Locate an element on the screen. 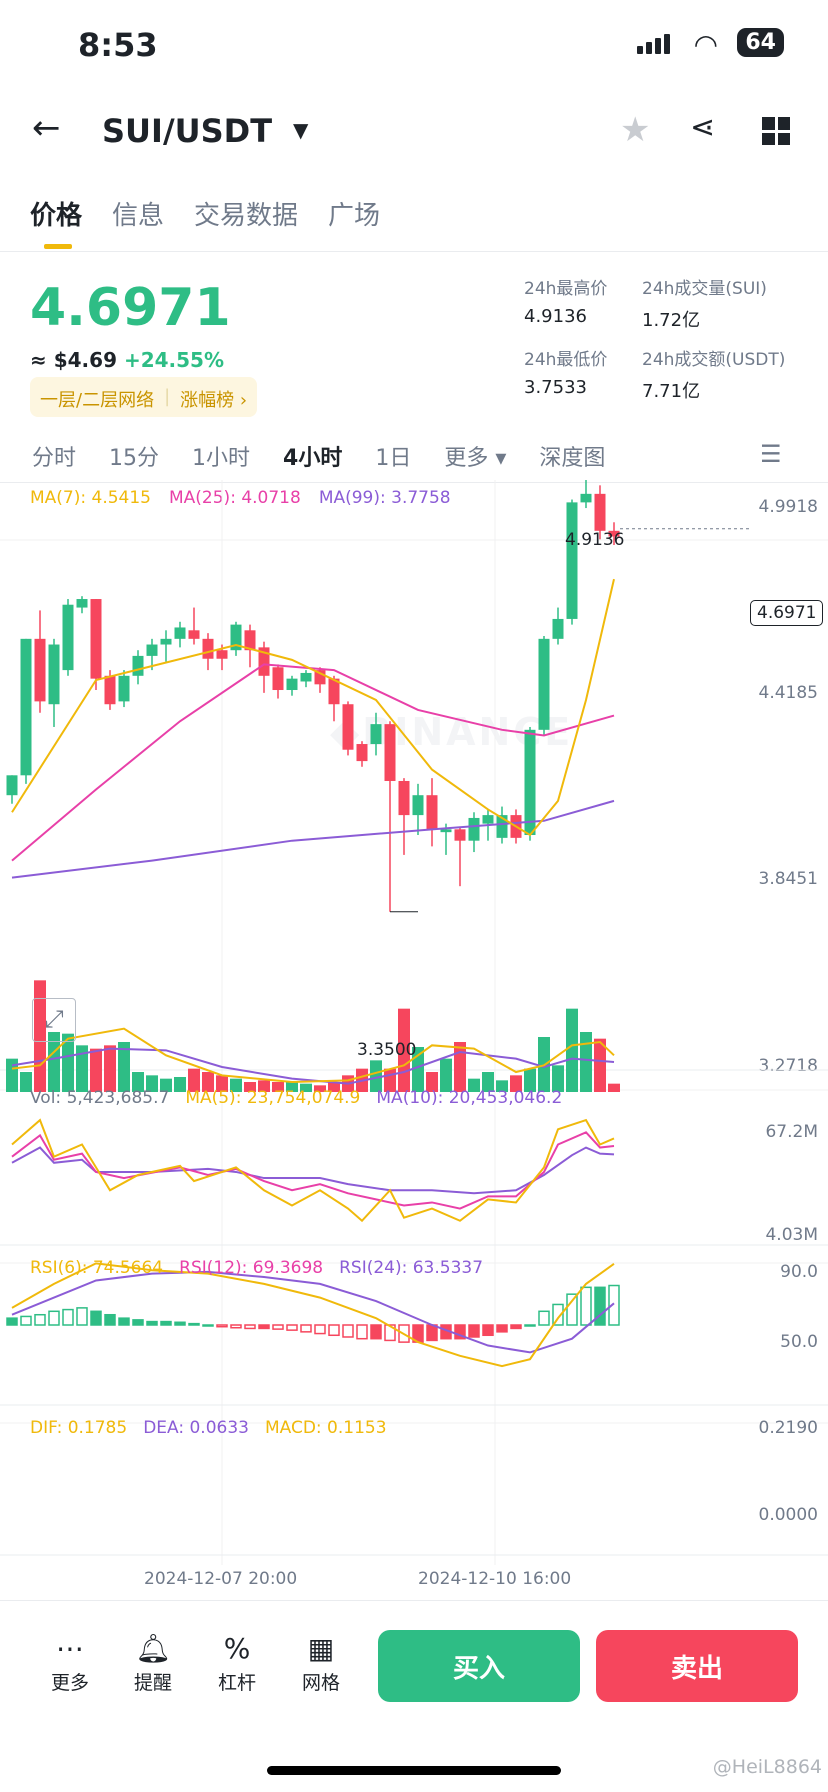 This screenshot has width=828, height=1792. interval-1h: 1小时 is located at coordinates (221, 458).